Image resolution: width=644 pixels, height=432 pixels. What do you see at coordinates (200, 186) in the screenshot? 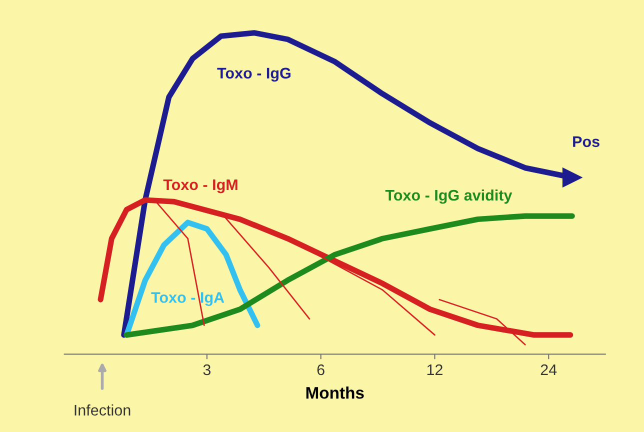
I see `series-label: Toxo - IgM` at bounding box center [200, 186].